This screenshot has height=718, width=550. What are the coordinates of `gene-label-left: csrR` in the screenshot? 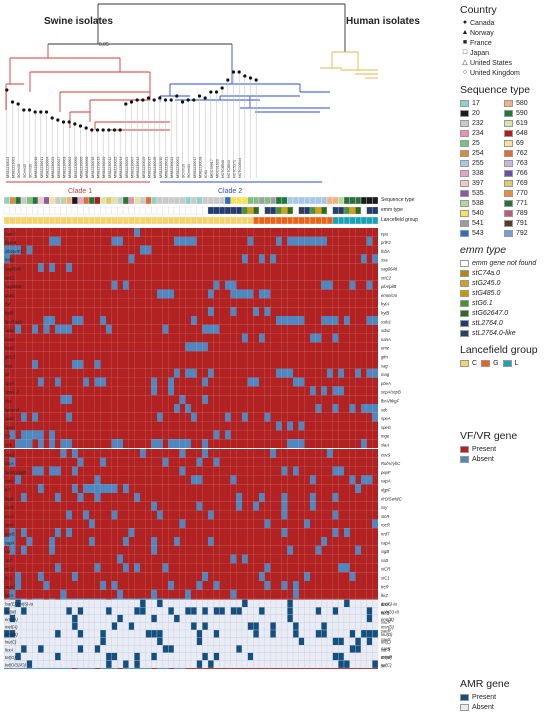 It's located at (9, 507).